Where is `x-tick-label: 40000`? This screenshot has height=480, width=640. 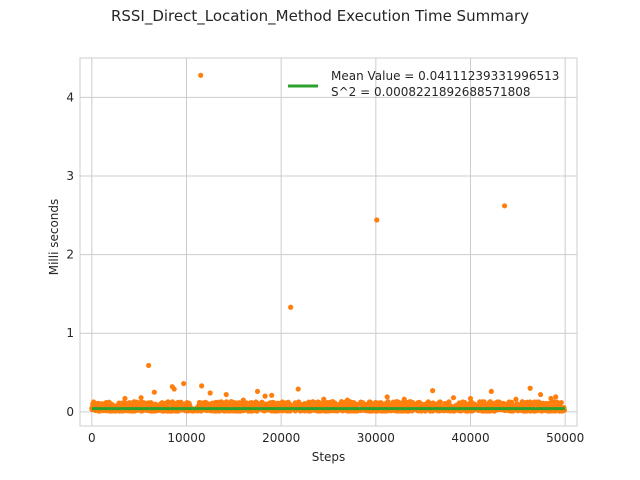
x-tick-label: 40000 is located at coordinates (470, 438).